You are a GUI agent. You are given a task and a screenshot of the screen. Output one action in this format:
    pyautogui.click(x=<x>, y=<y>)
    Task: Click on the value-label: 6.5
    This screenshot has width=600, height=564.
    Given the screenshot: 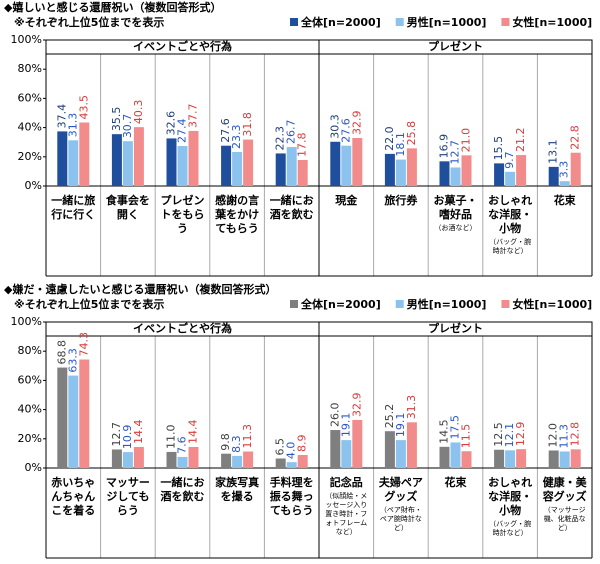 What is the action you would take?
    pyautogui.click(x=280, y=447)
    